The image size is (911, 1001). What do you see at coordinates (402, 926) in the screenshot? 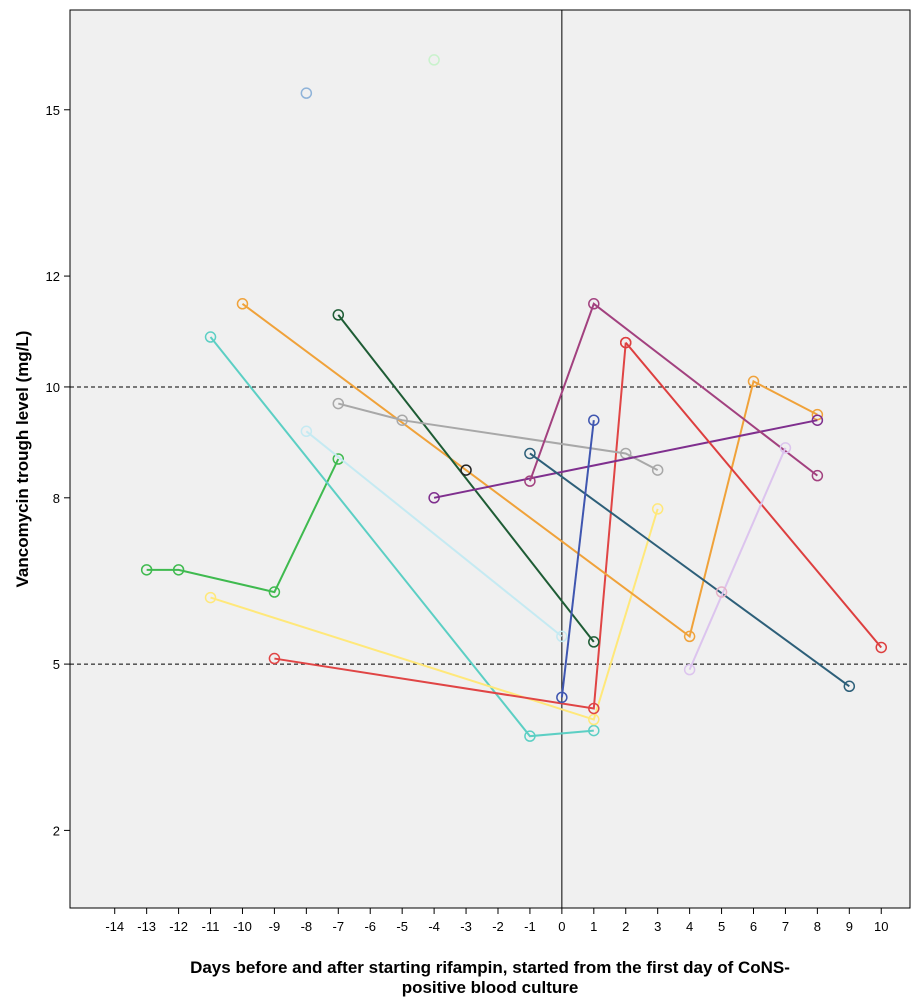
I see `x-tick-label: -5` at bounding box center [402, 926].